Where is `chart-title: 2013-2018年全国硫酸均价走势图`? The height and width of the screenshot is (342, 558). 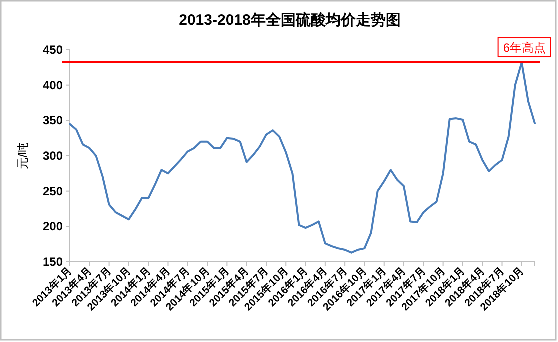
chart-title: 2013-2018年全国硫酸均价走势图 is located at coordinates (290, 20).